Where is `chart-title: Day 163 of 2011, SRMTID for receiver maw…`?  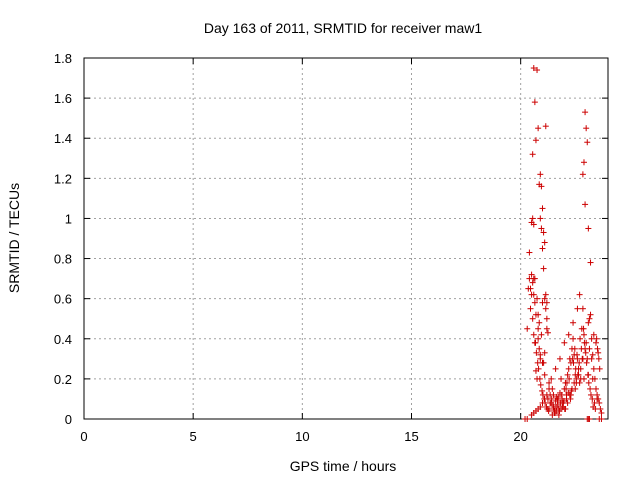 chart-title: Day 163 of 2011, SRMTID for receiver maw… is located at coordinates (343, 28).